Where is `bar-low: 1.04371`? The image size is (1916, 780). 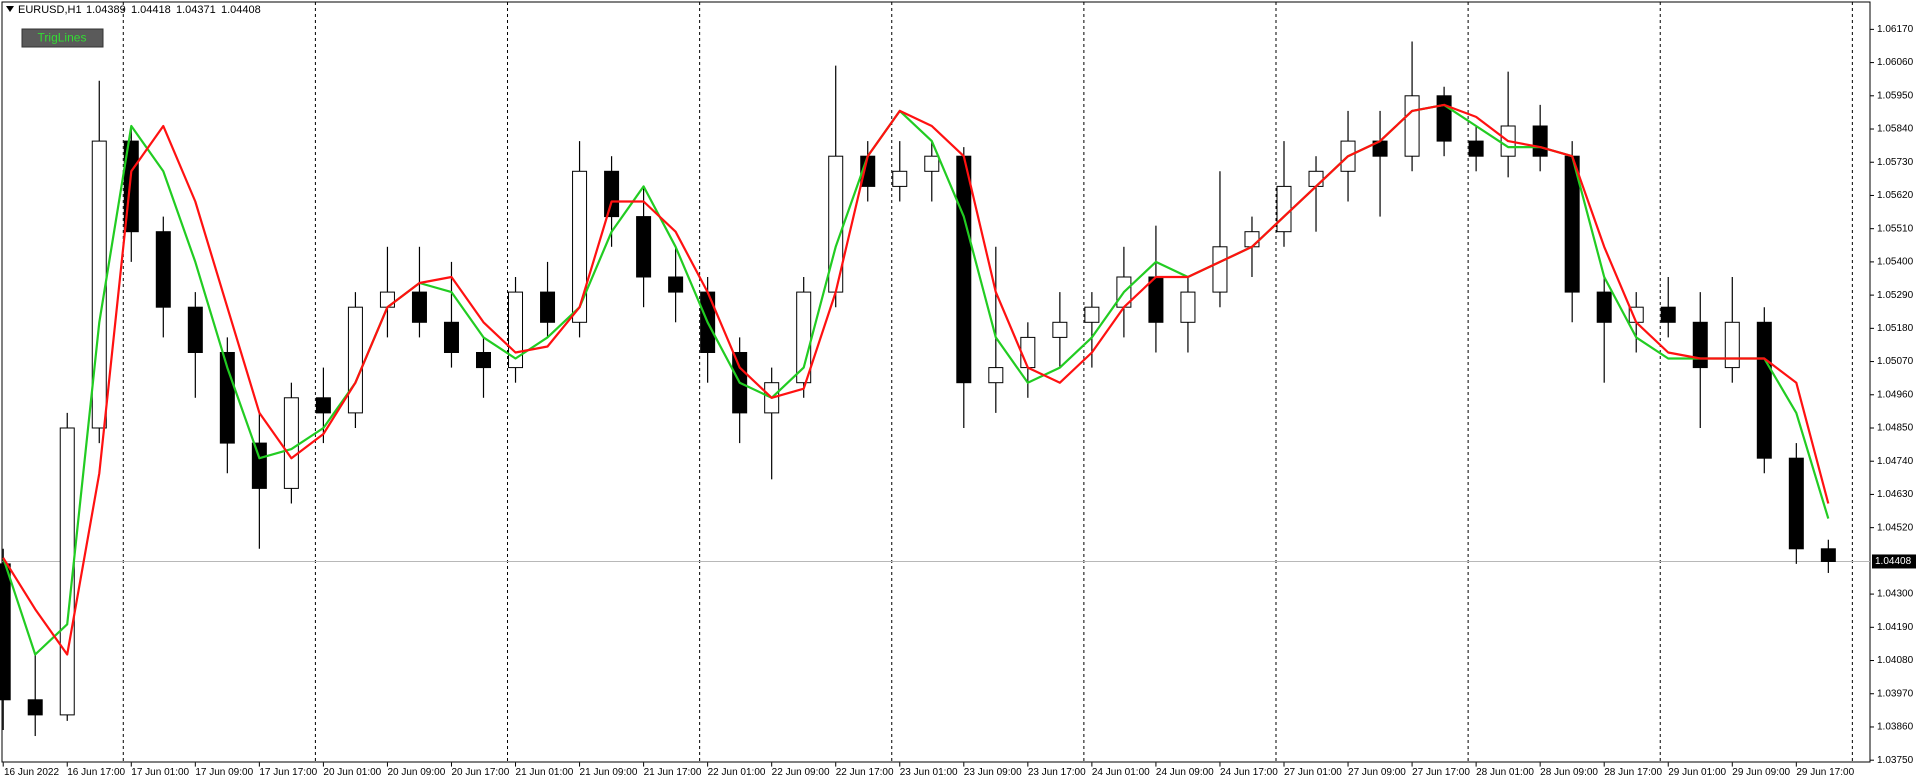 bar-low: 1.04371 is located at coordinates (196, 10).